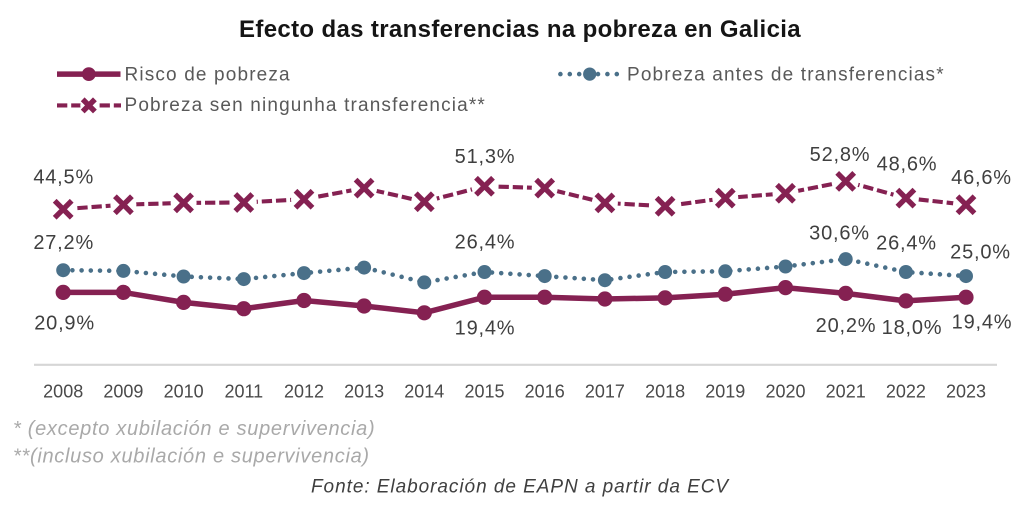  Describe the element at coordinates (545, 392) in the screenshot. I see `svg-text: 2016` at that location.